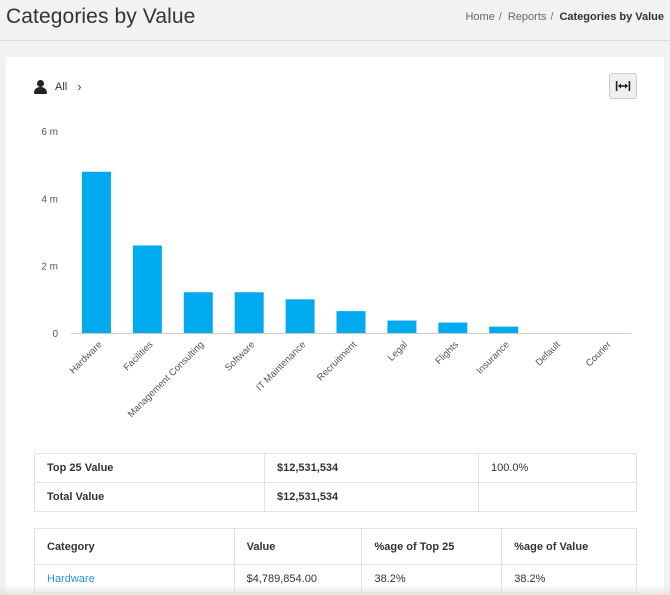  I want to click on bottom-shade, so click(335, 590).